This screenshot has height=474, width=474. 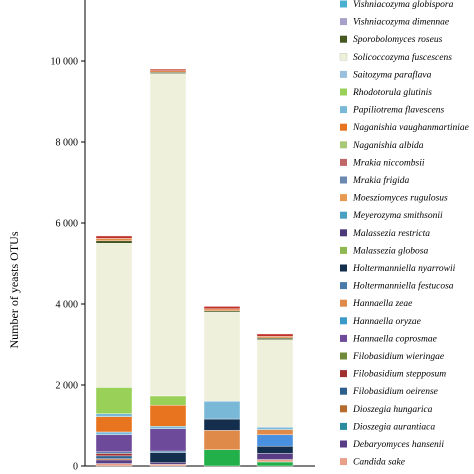 What do you see at coordinates (385, 234) in the screenshot?
I see `legend-item: Malassezia restricta` at bounding box center [385, 234].